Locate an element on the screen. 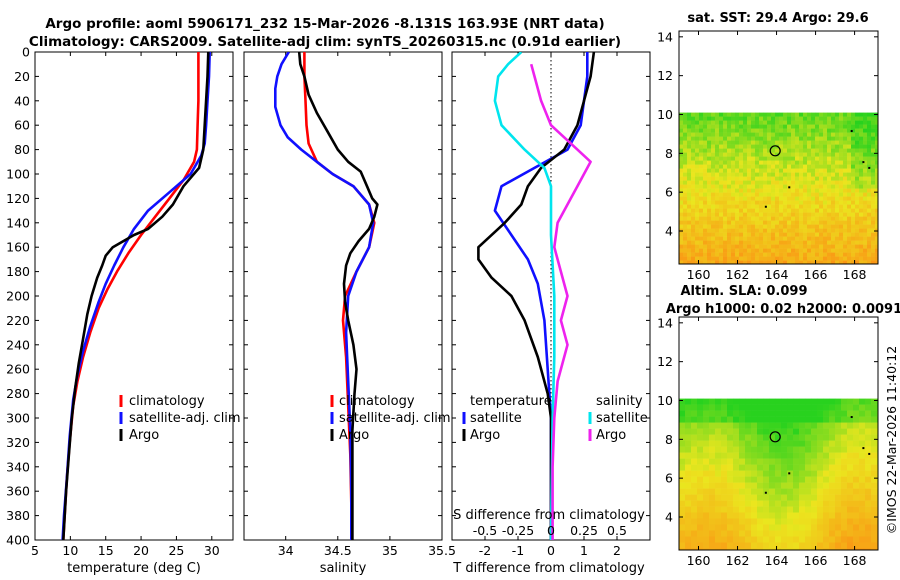 The height and width of the screenshot is (580, 900). depth-tick-label: 100 is located at coordinates (18, 174).